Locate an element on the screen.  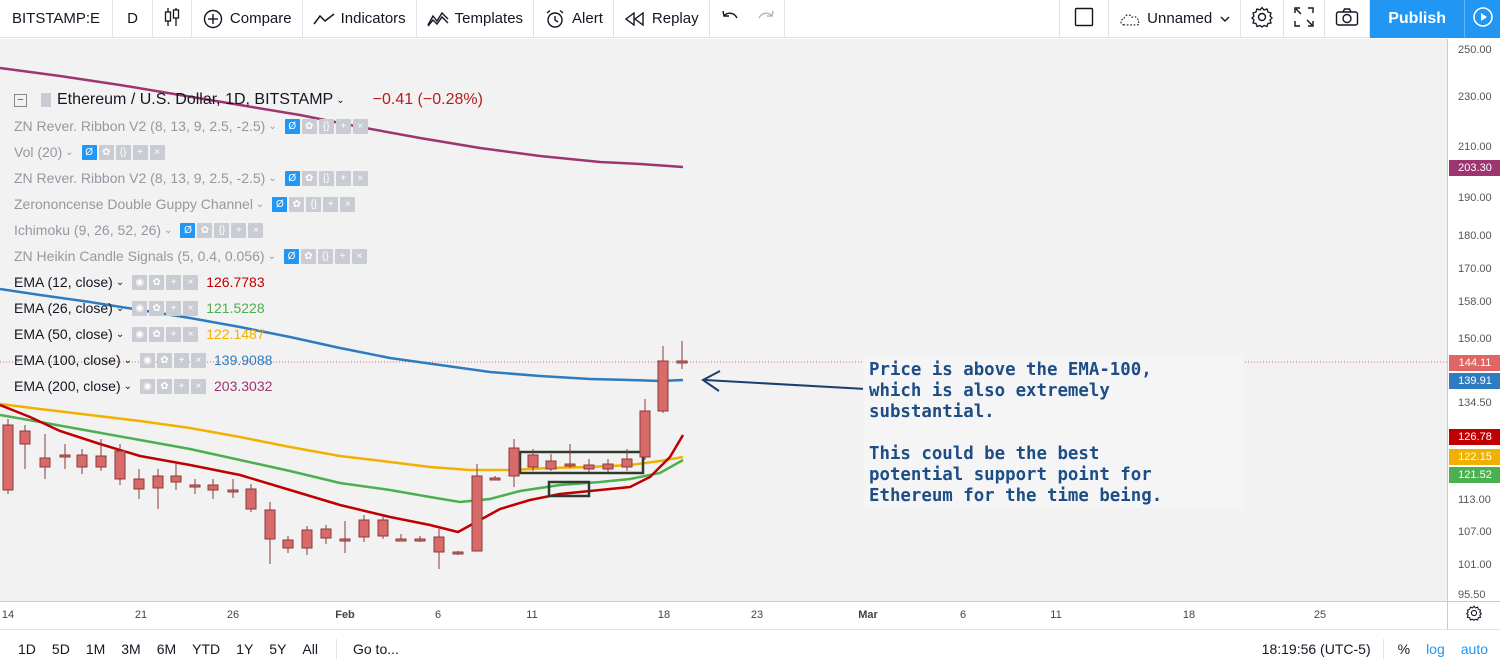
compare-button: Compare is located at coordinates (247, 19).